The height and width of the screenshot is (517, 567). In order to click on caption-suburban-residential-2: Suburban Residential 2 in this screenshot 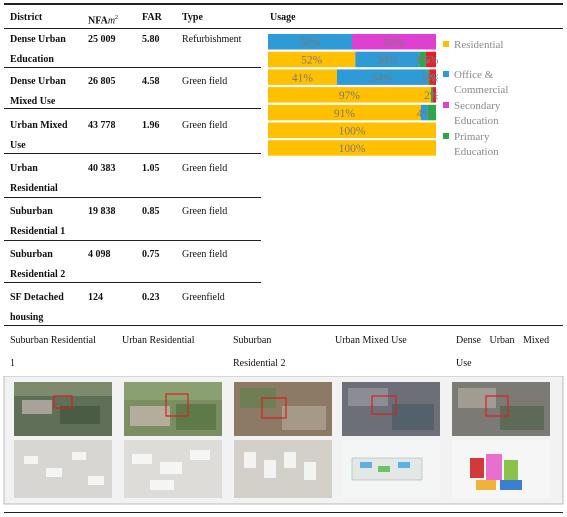, I will do `click(259, 352)`.